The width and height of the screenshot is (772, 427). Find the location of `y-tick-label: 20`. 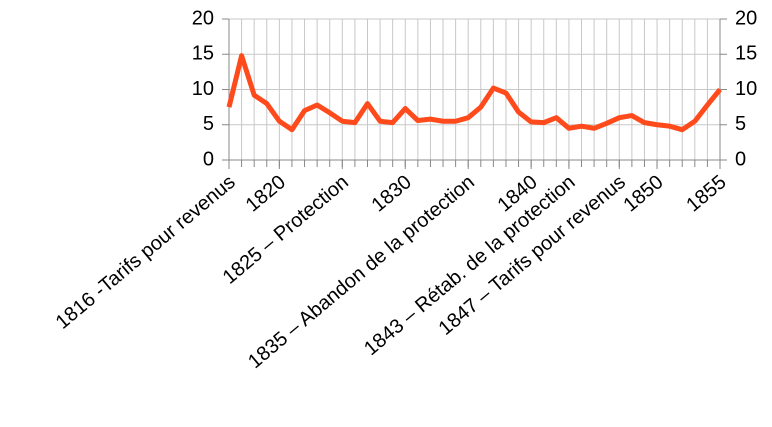

y-tick-label: 20 is located at coordinates (203, 18).